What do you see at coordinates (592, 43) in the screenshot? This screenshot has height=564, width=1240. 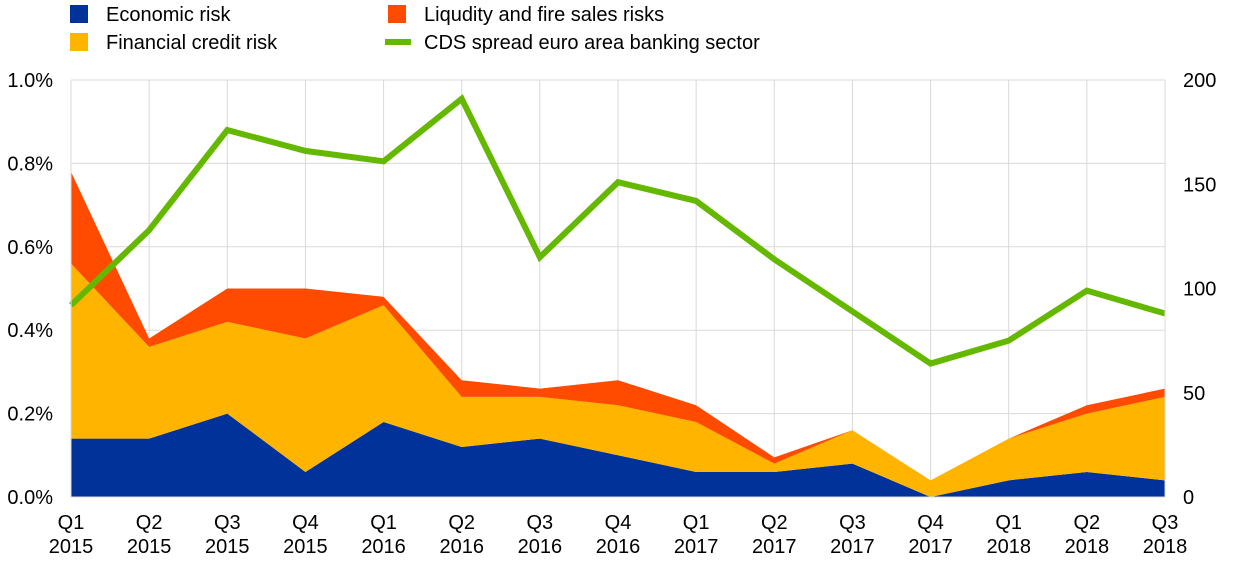 I see `legend-label-cds-spread-euro-area-banking-sector: CDS spread euro area banking sector` at bounding box center [592, 43].